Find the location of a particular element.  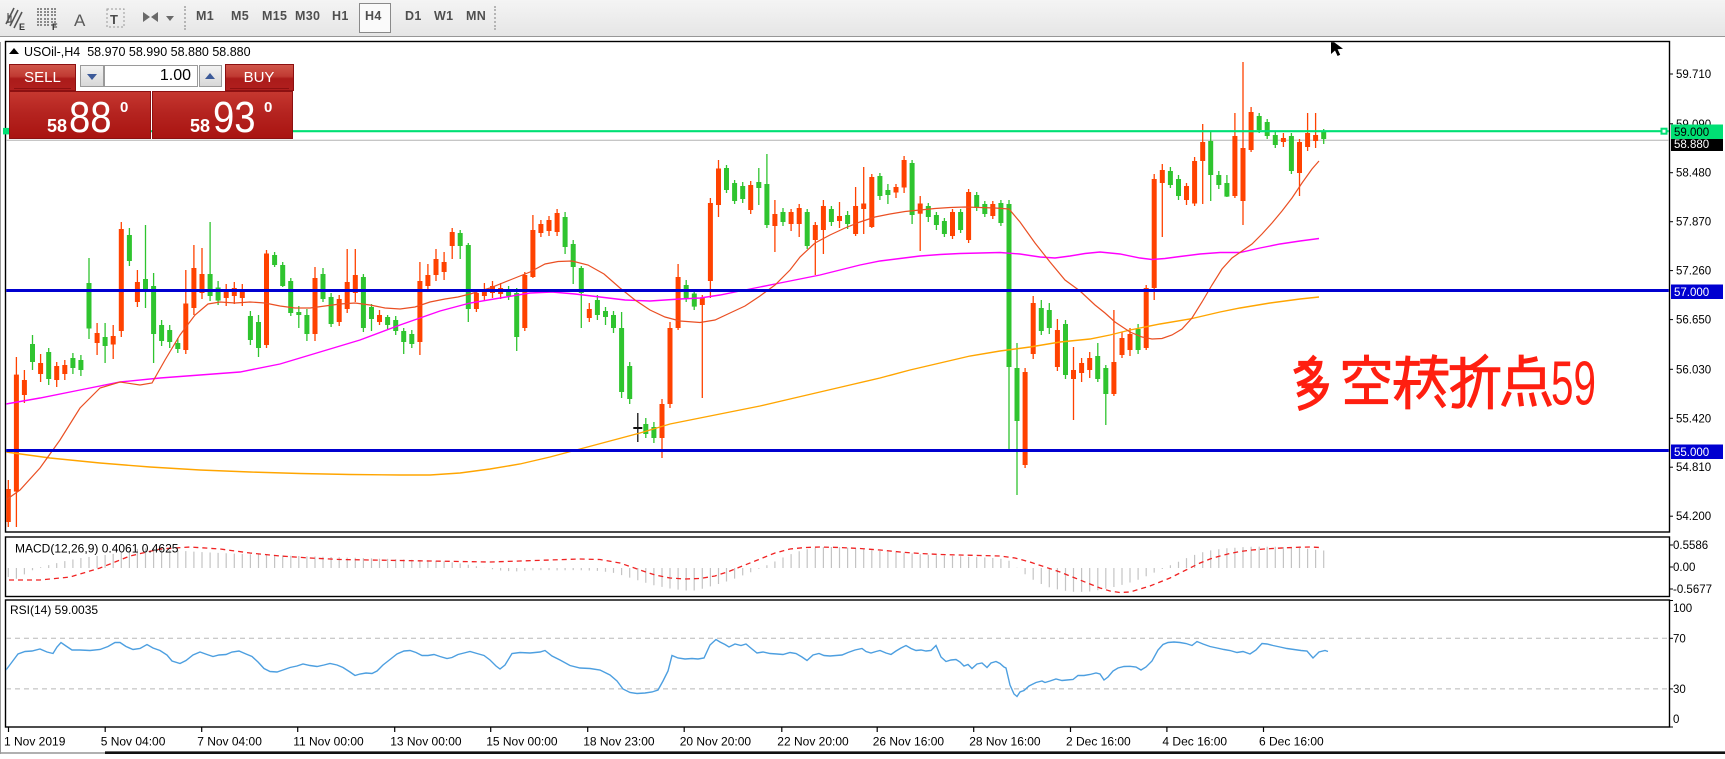

svg-text: 11 Nov 00:00 is located at coordinates (328, 742).